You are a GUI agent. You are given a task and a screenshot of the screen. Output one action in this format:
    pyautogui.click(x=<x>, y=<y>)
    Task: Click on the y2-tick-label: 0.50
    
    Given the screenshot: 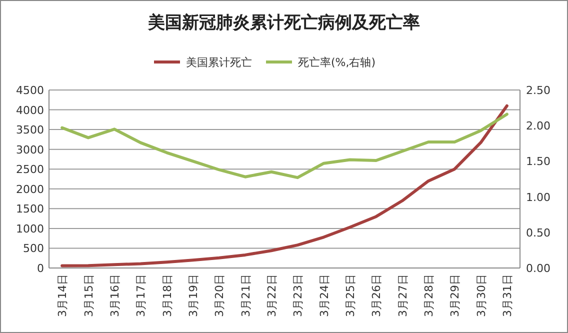 What is the action you would take?
    pyautogui.click(x=538, y=233)
    